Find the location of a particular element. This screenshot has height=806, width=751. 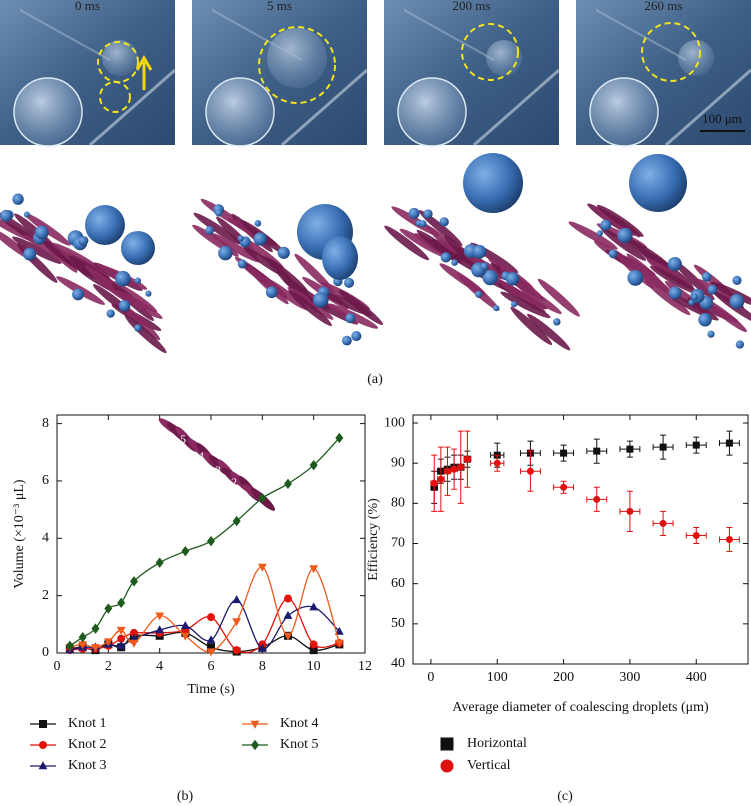

x-tick-label: 0 is located at coordinates (430, 677).